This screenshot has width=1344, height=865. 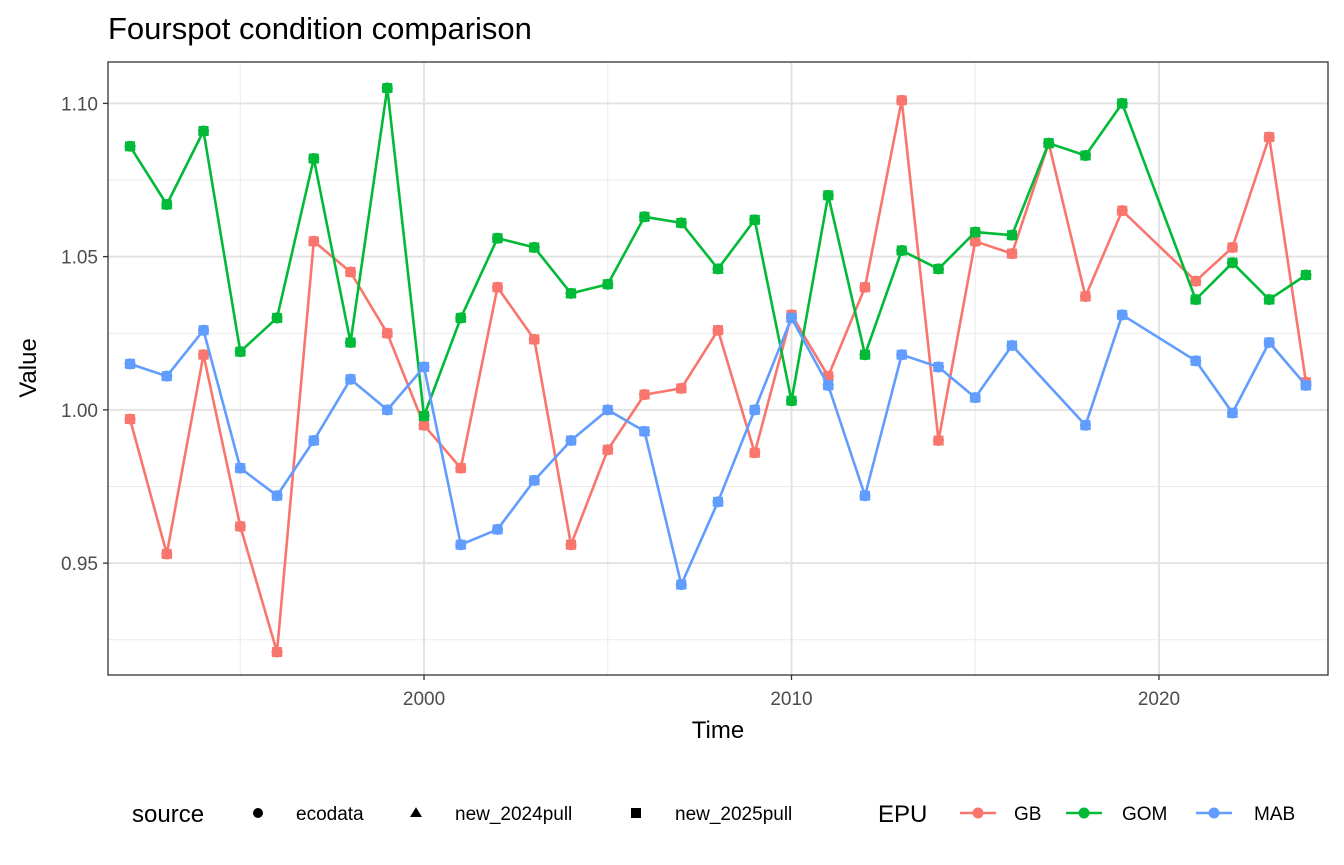 I want to click on y-tick-label: 0.95, so click(x=79, y=564).